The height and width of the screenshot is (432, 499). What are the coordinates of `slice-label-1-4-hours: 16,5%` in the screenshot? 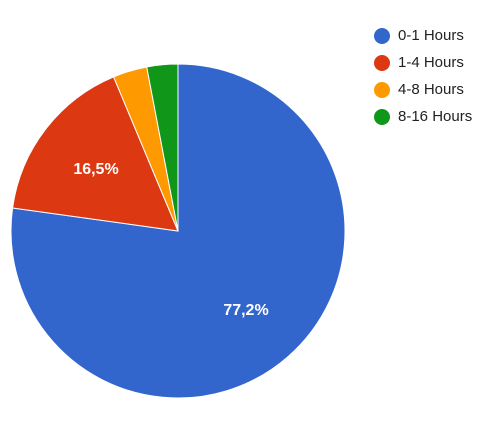 It's located at (95, 169).